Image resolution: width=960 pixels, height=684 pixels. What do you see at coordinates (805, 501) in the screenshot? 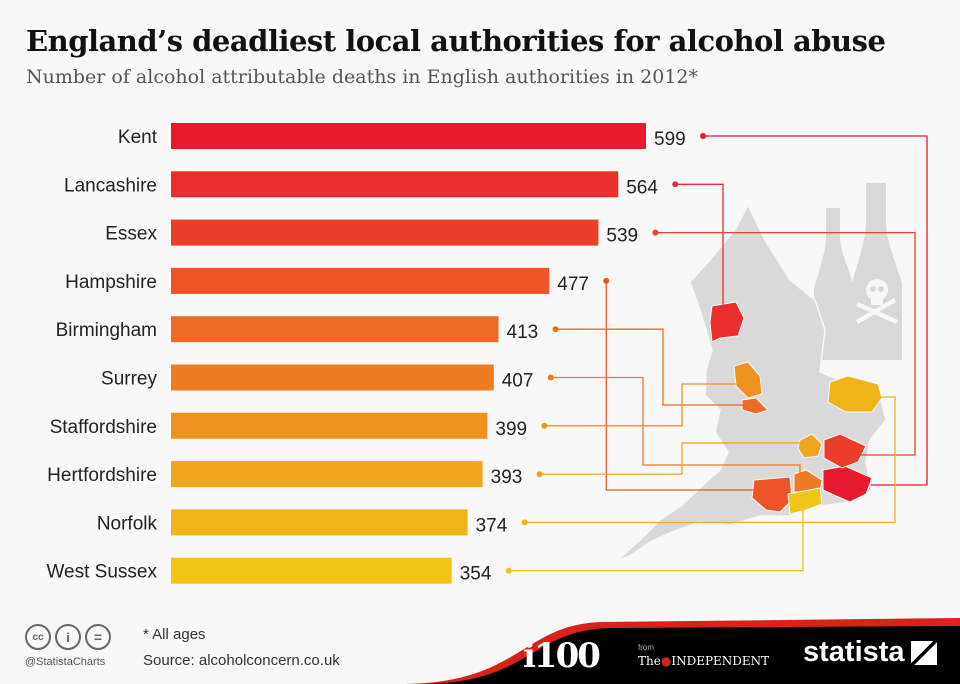
I see `map-region-west-sussex` at bounding box center [805, 501].